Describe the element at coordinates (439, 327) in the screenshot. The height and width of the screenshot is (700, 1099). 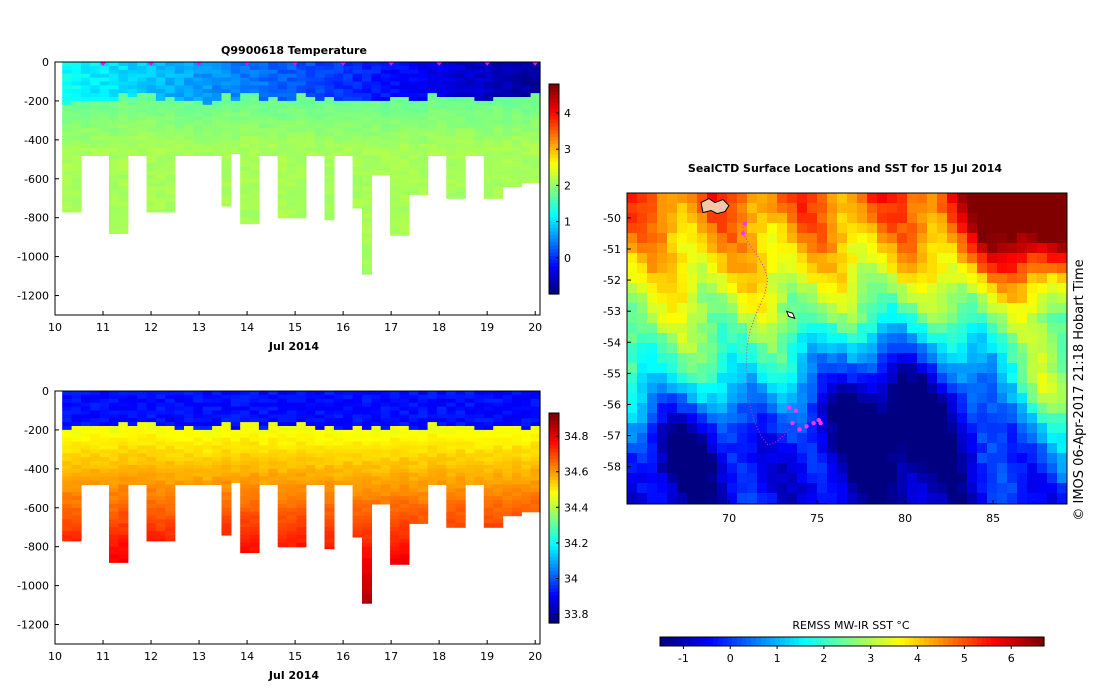
I see `x-tick-label: 18` at that location.